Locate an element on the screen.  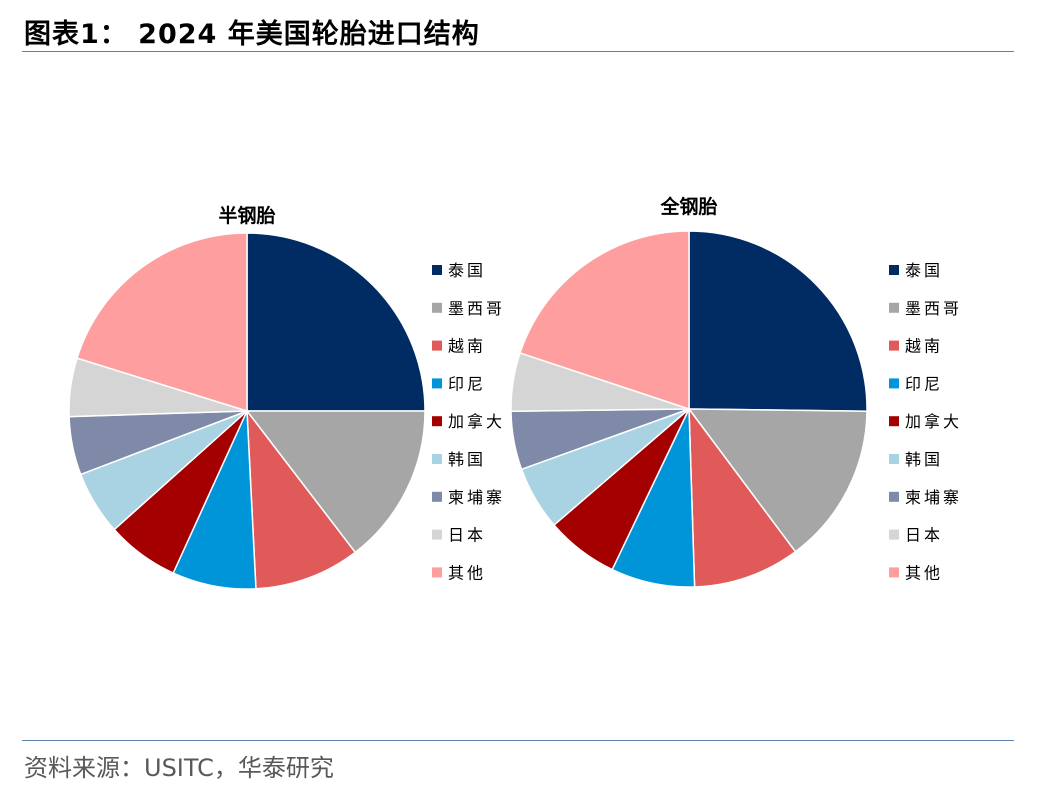
page-title: 图表1： 2024 年美国轮胎进口结构 is located at coordinates (252, 34).